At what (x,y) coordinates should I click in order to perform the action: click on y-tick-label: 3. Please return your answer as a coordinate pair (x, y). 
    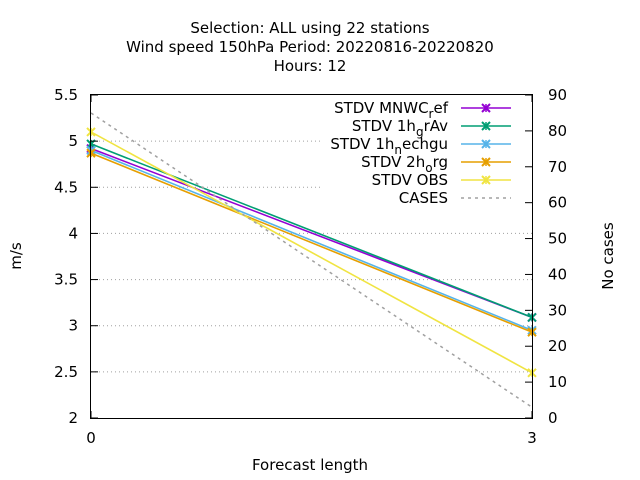
    Looking at the image, I should click on (73, 326).